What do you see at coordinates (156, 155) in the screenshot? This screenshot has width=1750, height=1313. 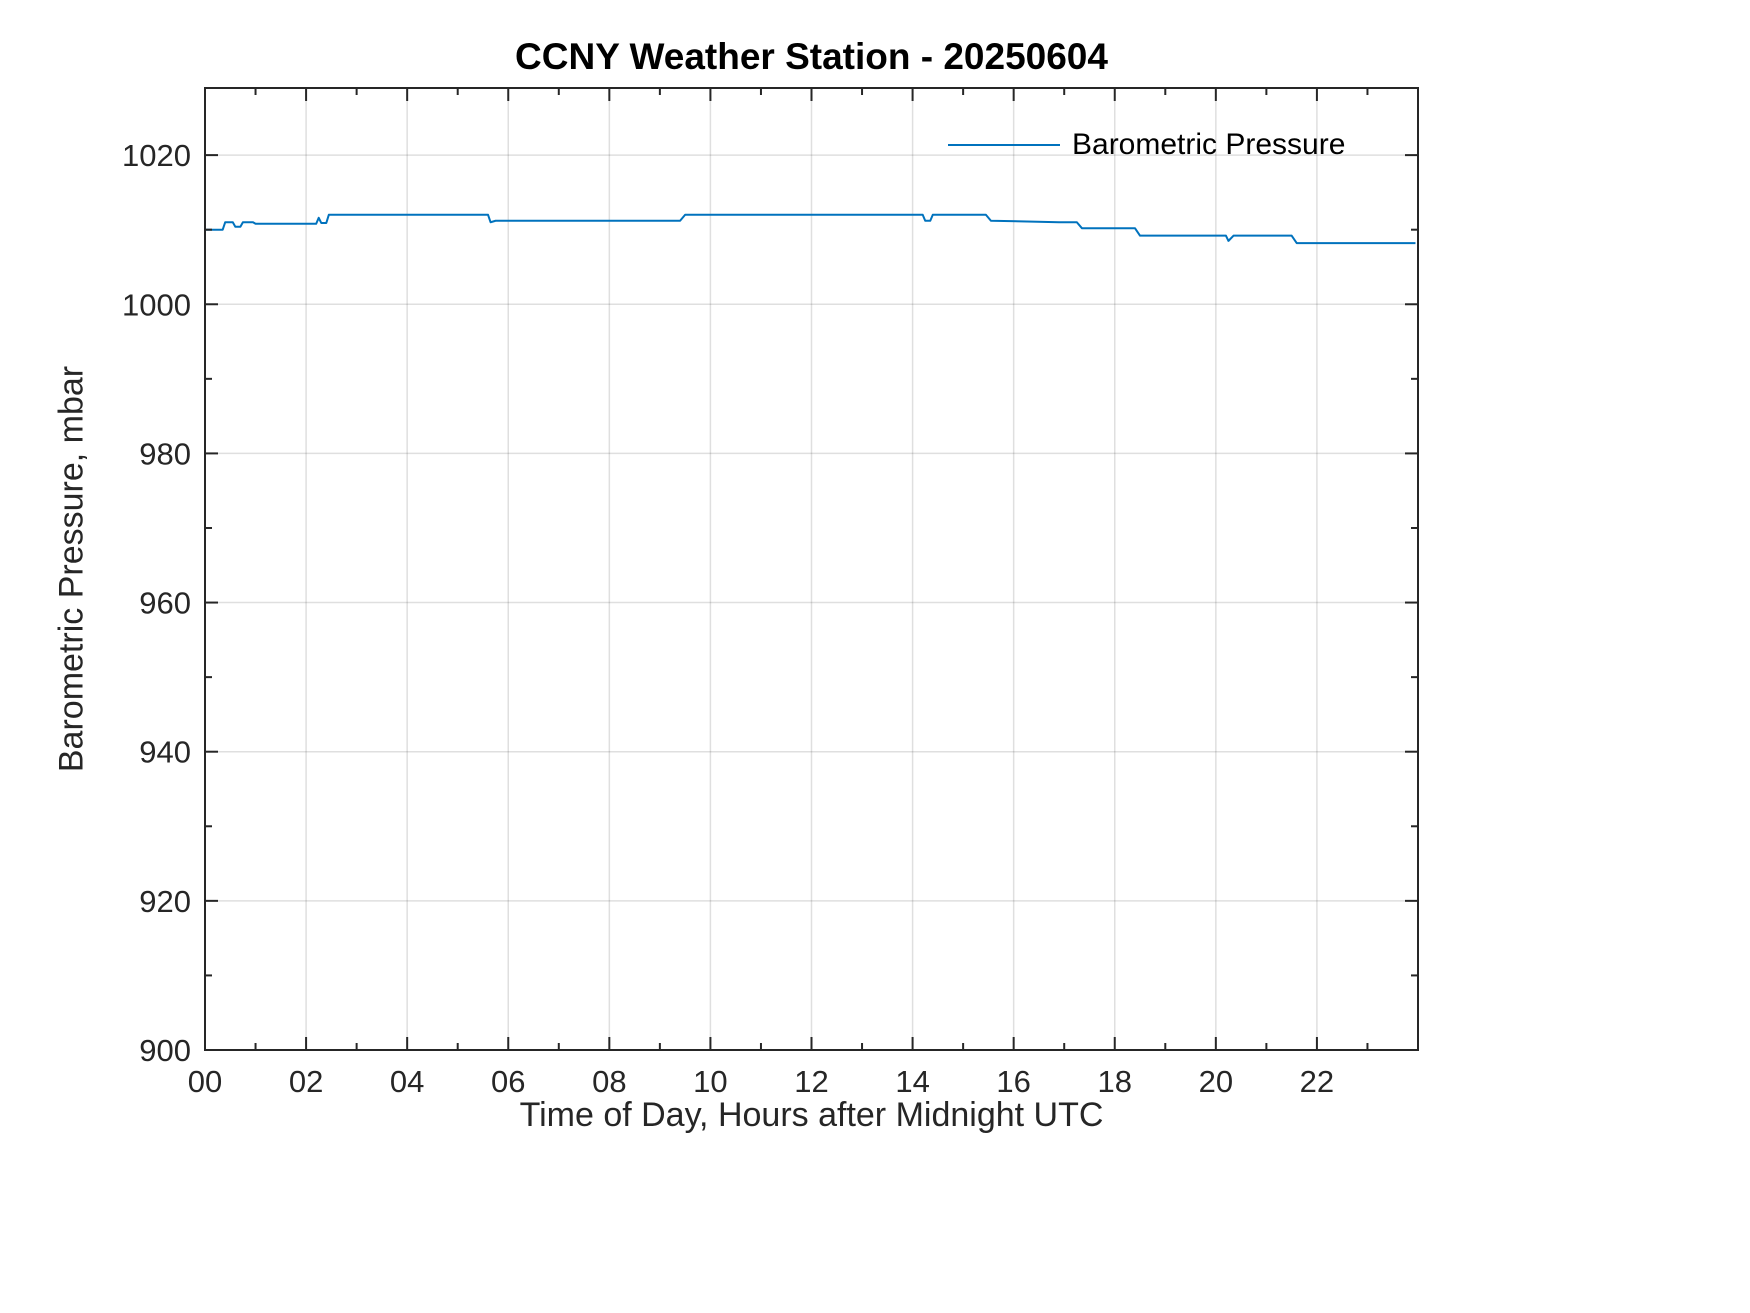 I see `tick-label: 1020` at bounding box center [156, 155].